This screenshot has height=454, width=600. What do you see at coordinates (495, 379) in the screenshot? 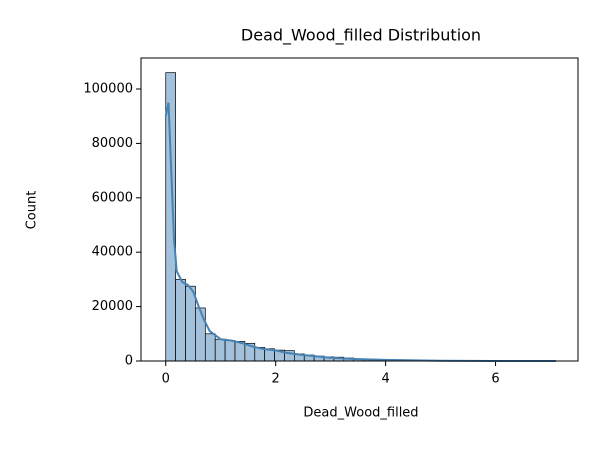
I see `x-tick-label: 6` at bounding box center [495, 379].